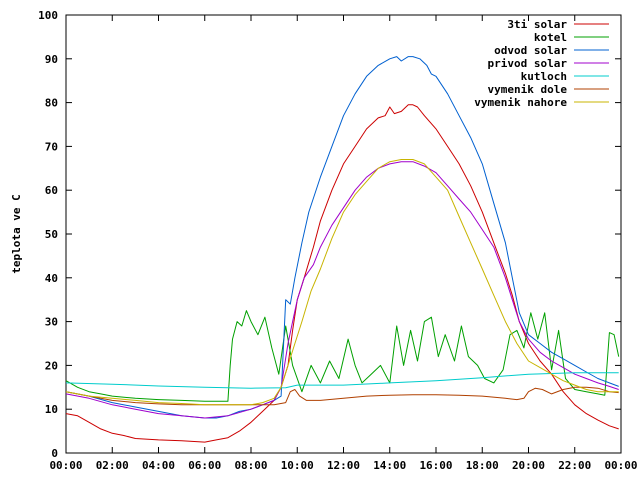 The image size is (640, 480). I want to click on legend-label-kotel: kotel, so click(550, 37).